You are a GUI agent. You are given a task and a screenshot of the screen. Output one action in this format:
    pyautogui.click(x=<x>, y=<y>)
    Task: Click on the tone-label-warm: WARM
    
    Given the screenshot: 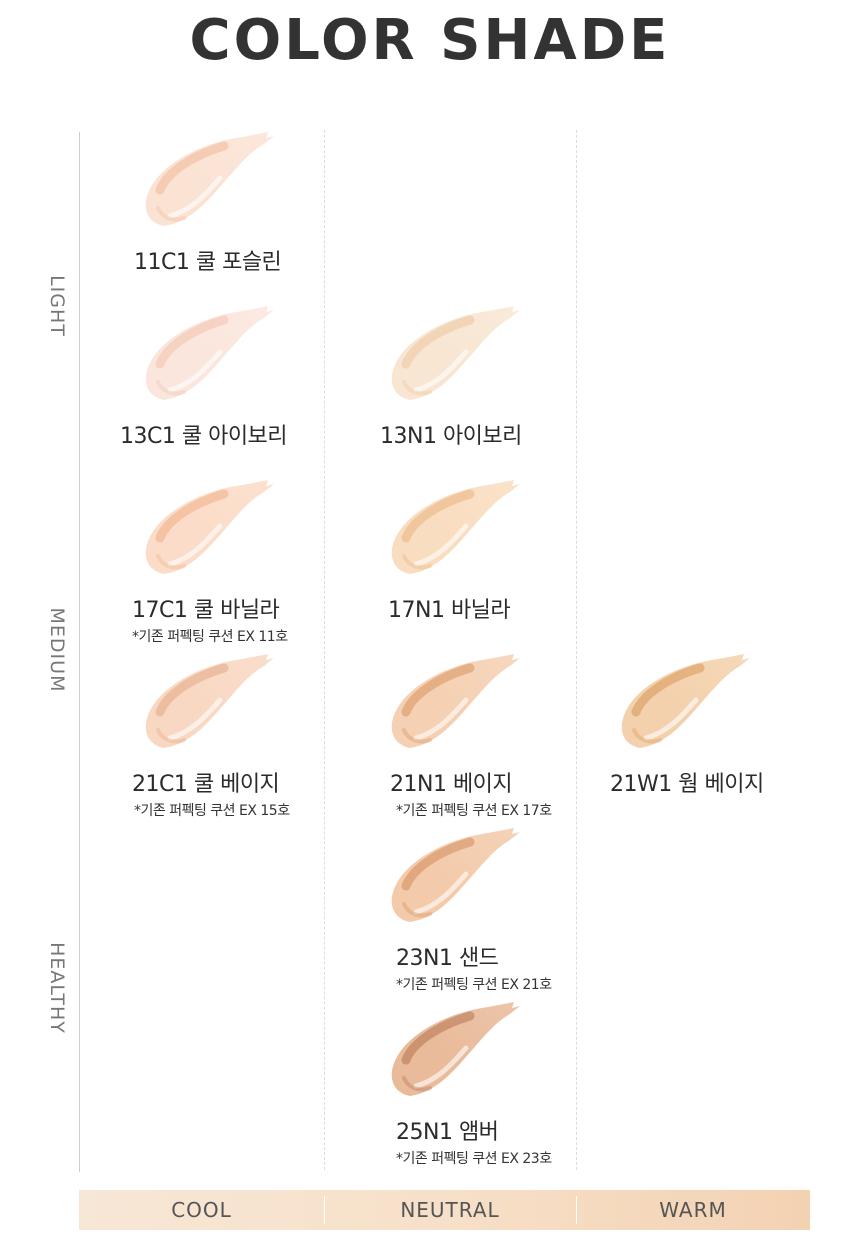 What is the action you would take?
    pyautogui.click(x=693, y=1210)
    